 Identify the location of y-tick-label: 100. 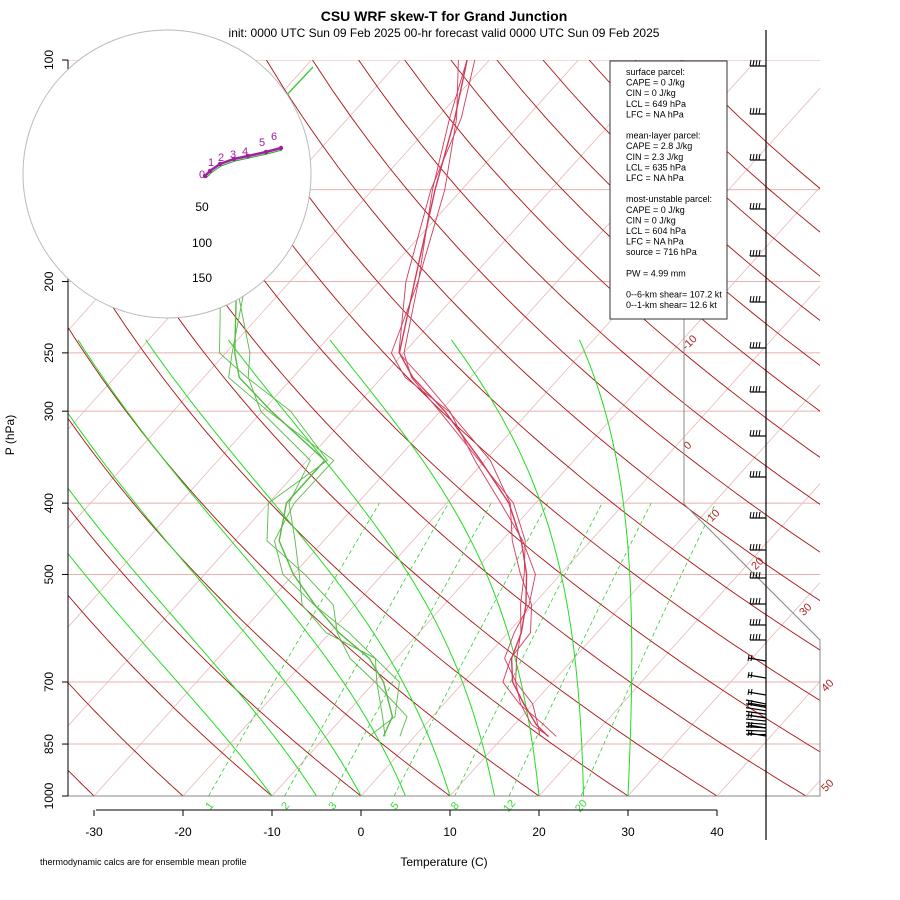
(49, 60).